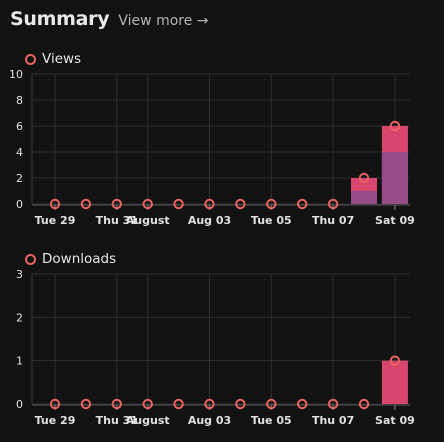 Image resolution: width=444 pixels, height=442 pixels. I want to click on bar, so click(394, 382).